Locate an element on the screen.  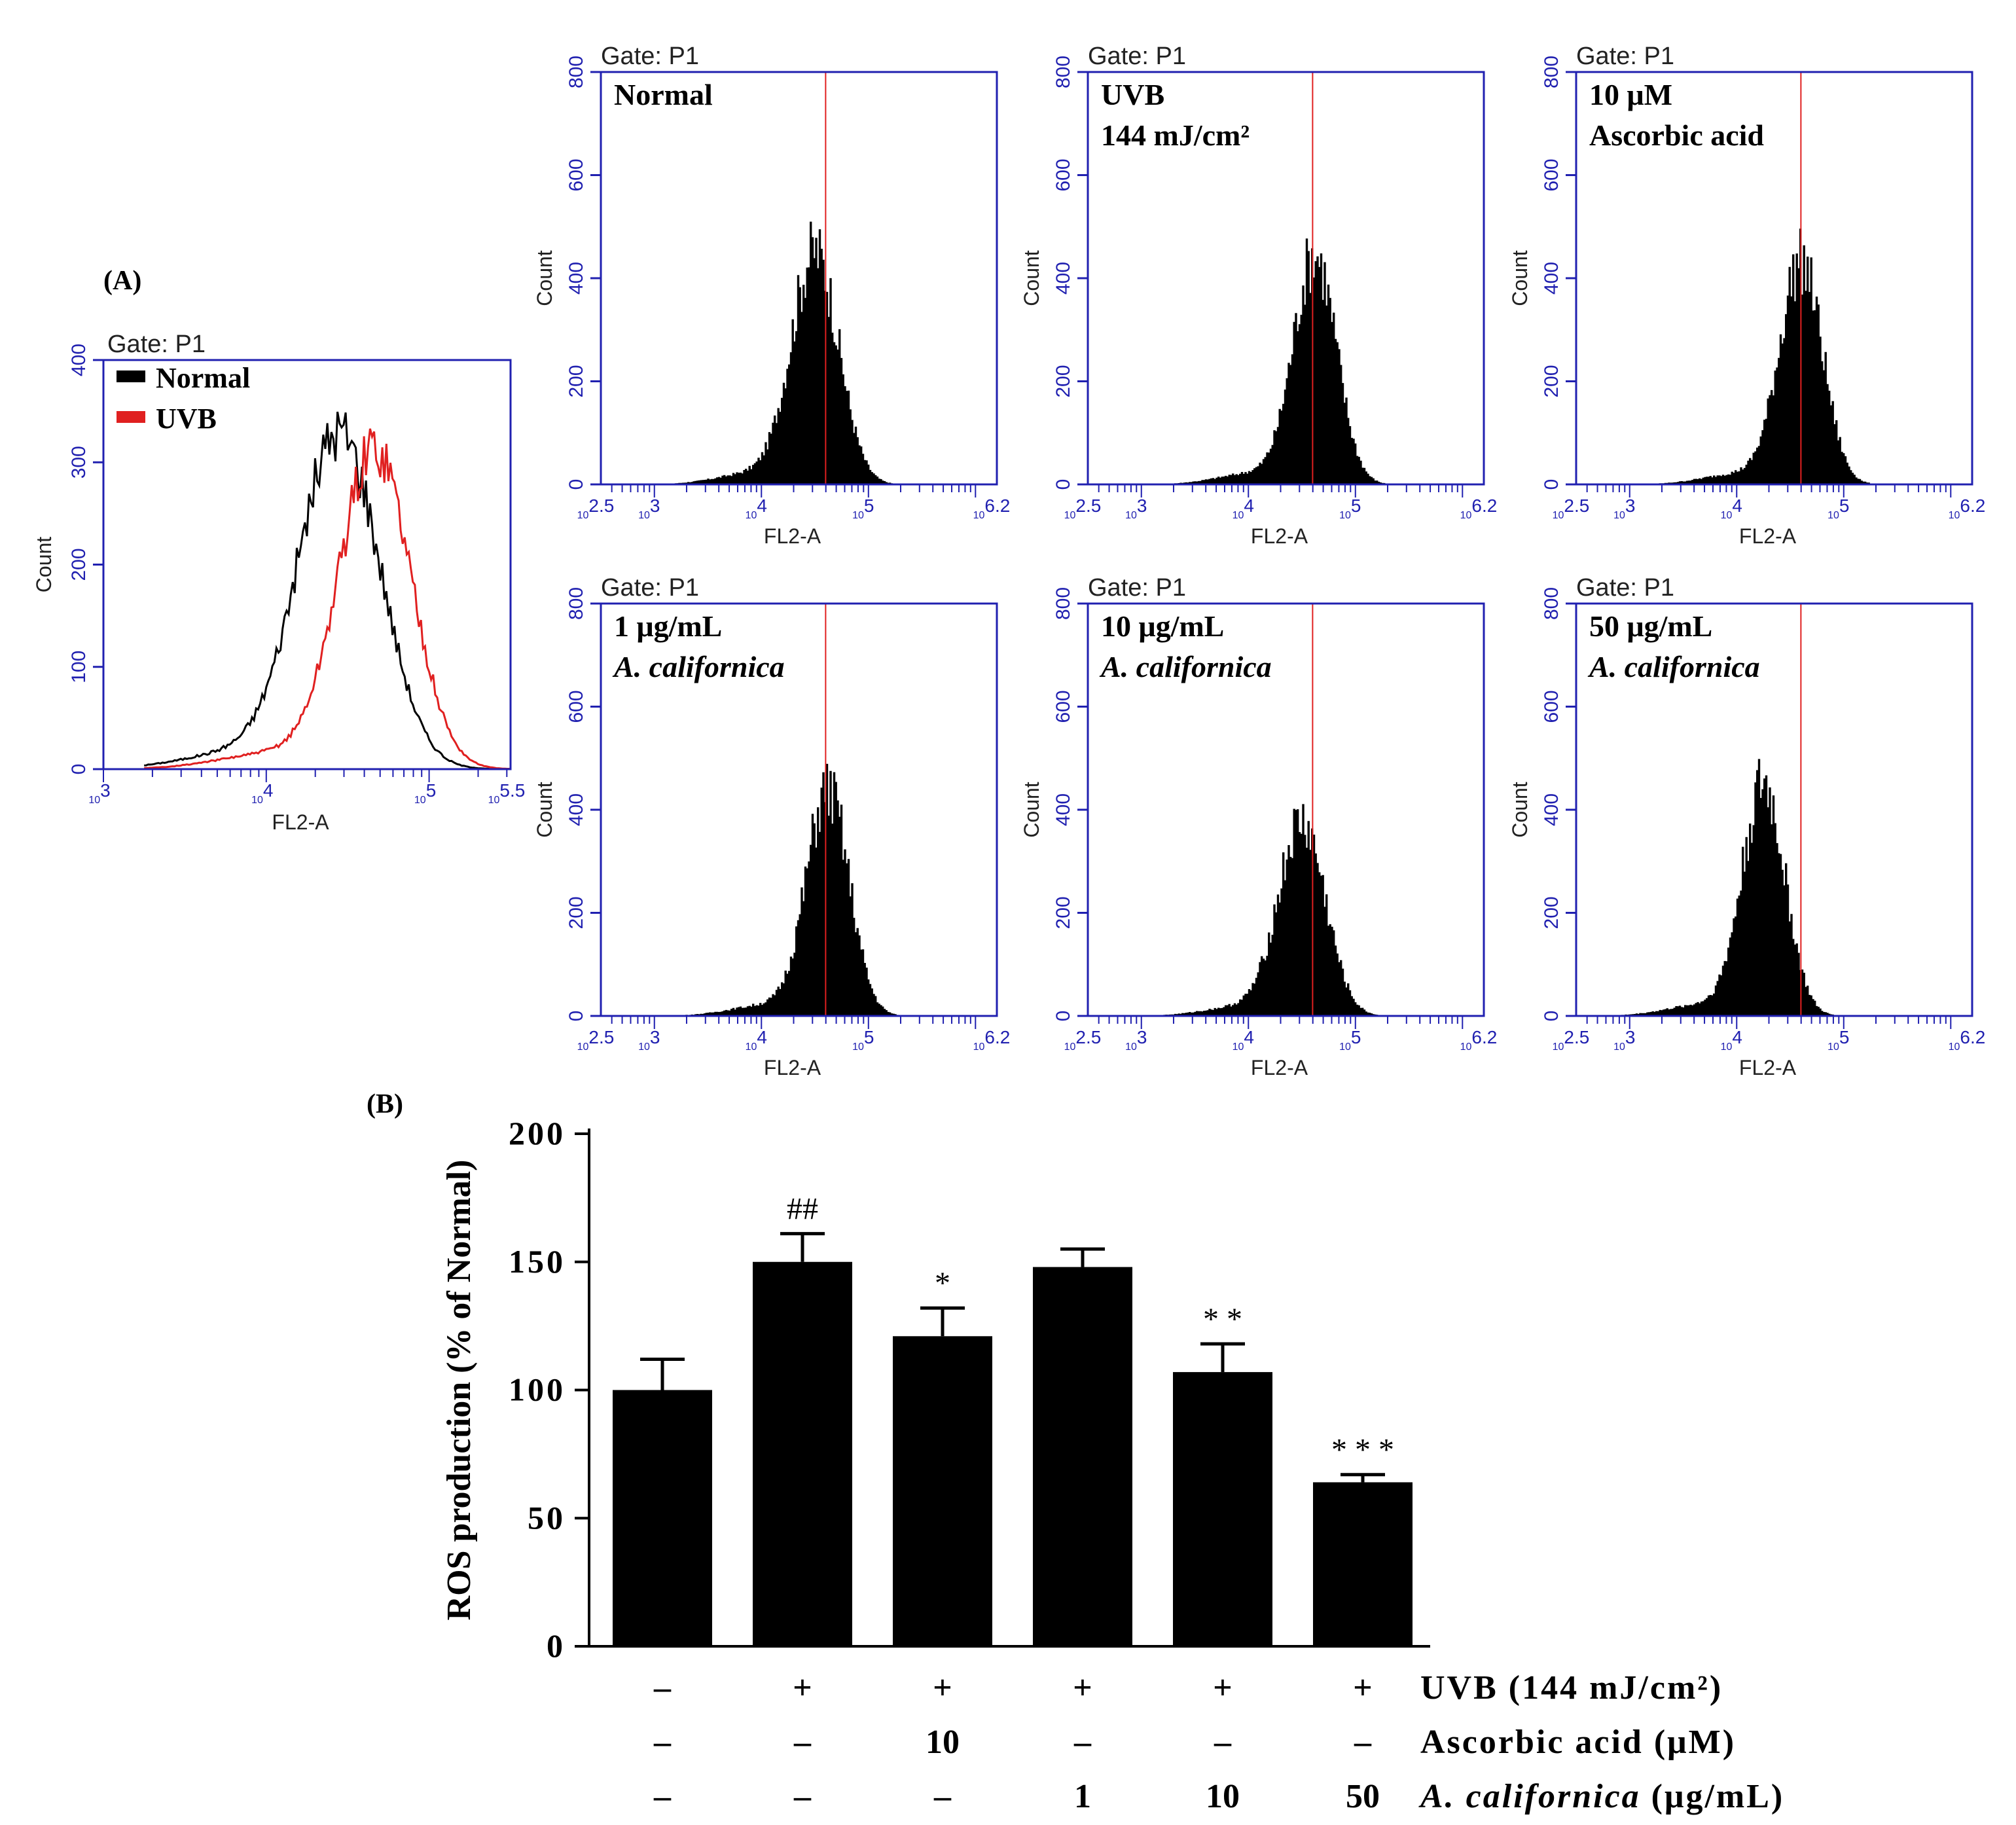
panel-a-label: (A) is located at coordinates (122, 281).